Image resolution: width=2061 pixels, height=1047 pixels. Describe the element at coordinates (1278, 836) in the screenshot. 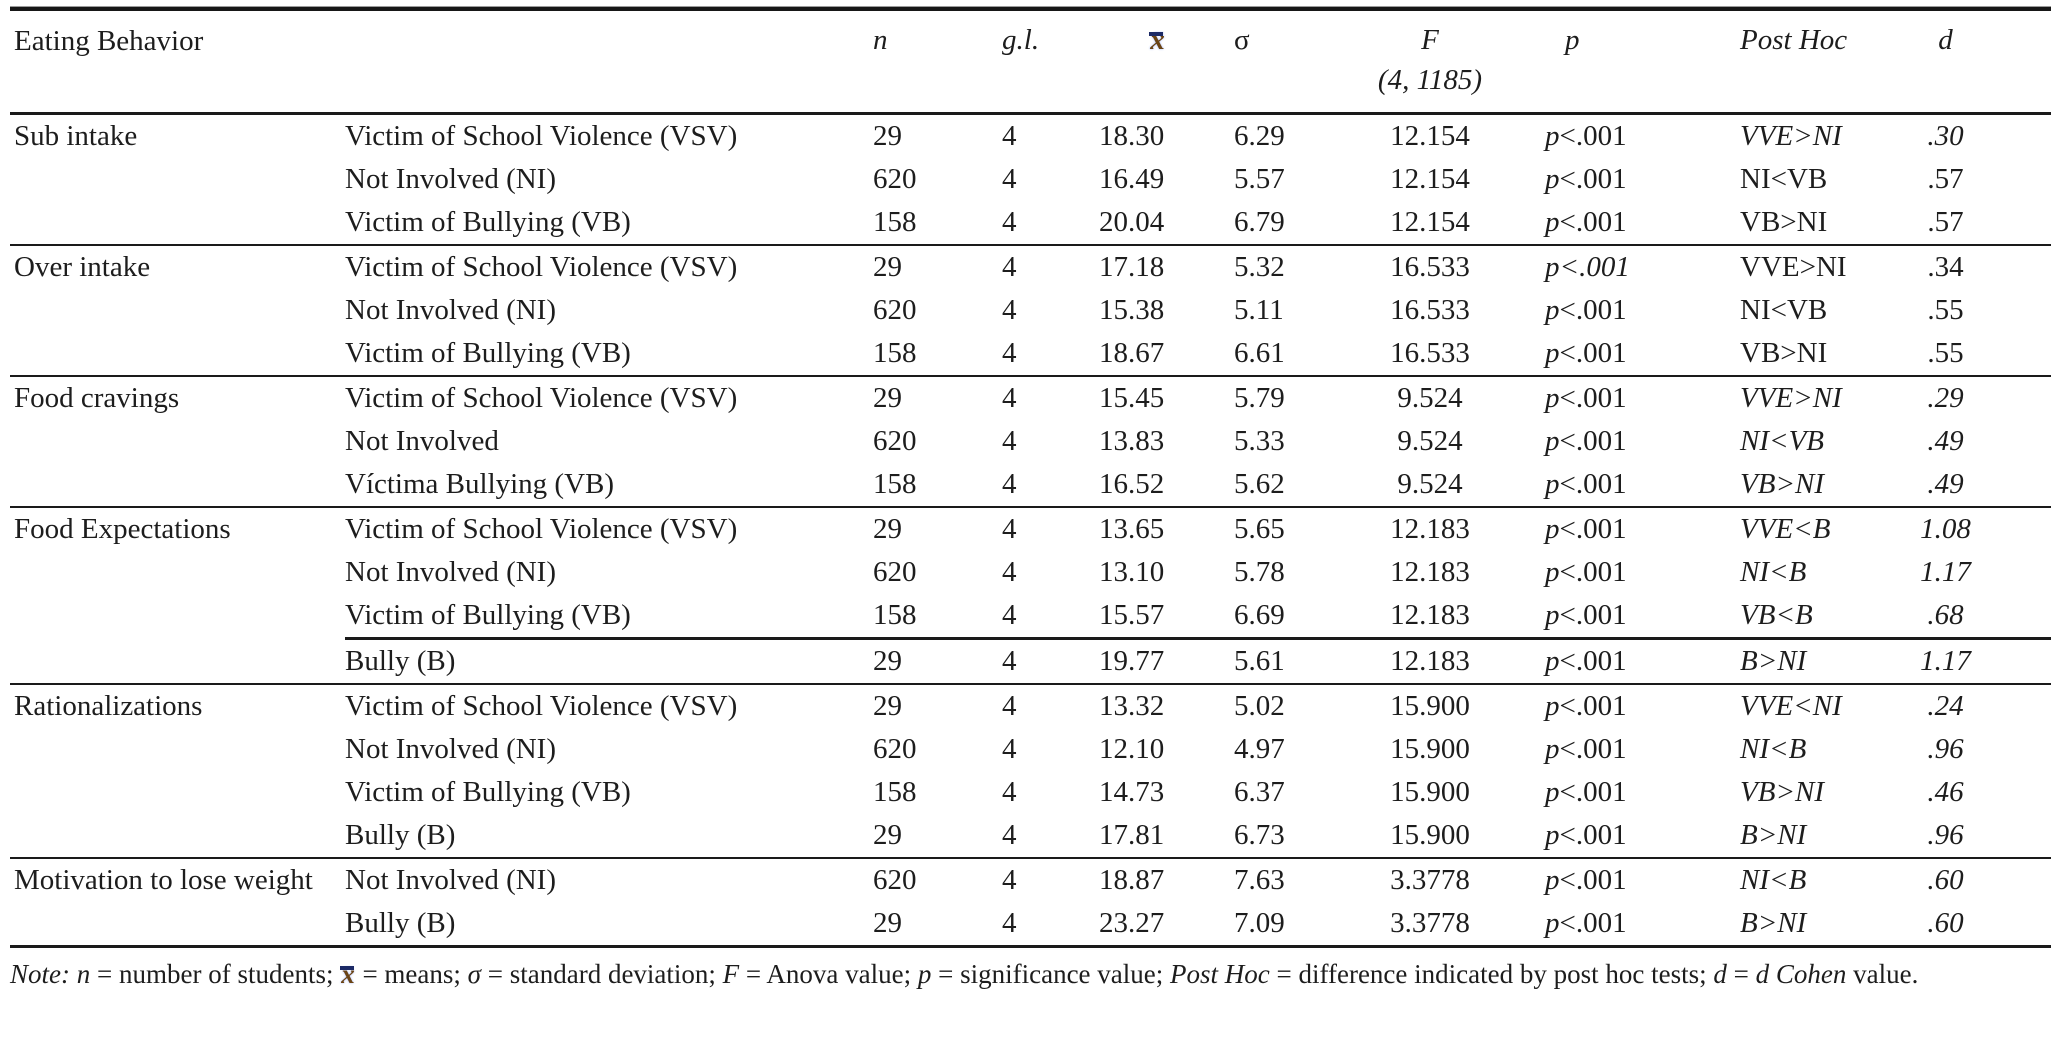

I see `sigma-value: 6.73` at that location.